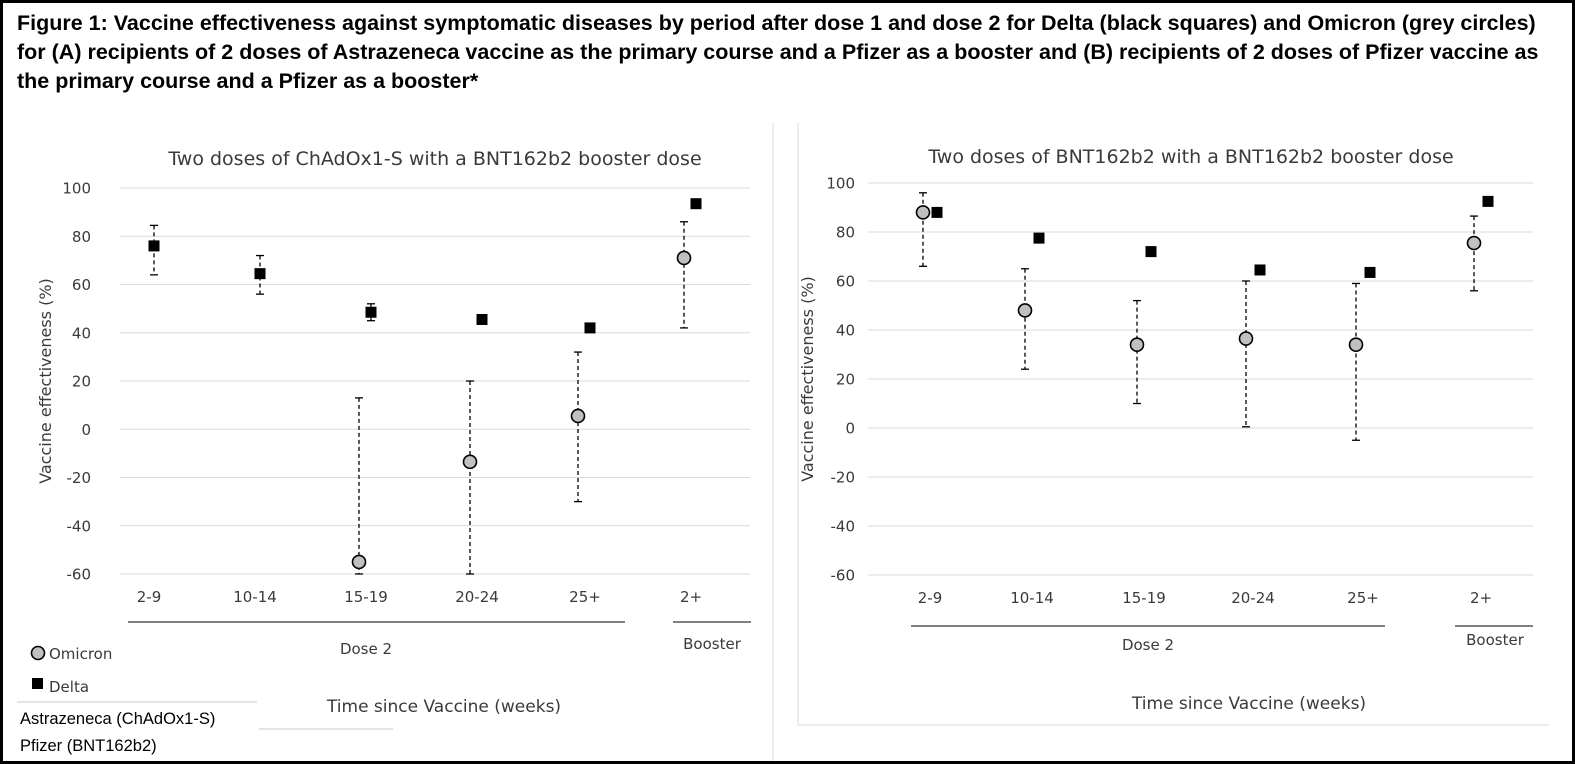 This screenshot has height=764, width=1575. I want to click on y-tick-label-b: 0, so click(850, 429).